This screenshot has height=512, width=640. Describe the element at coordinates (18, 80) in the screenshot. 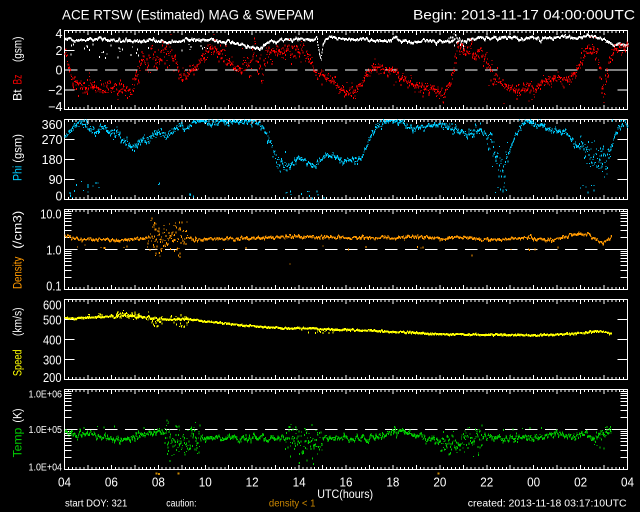

I see `svg-text: Bz` at that location.